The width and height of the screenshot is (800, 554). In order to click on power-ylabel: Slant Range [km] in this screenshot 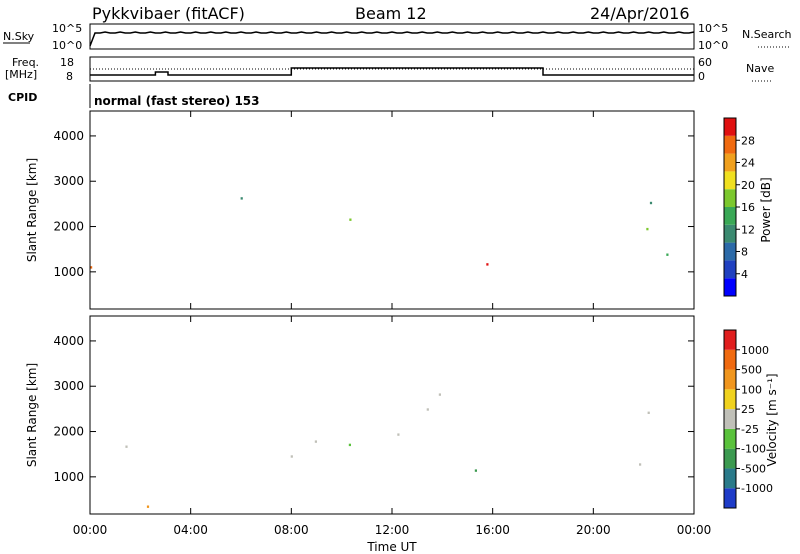, I will do `click(32, 210)`.